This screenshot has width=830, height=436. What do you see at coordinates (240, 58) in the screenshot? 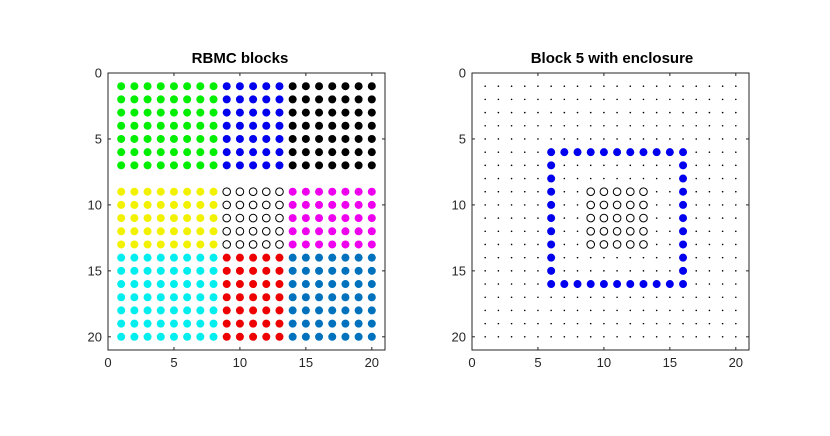
I see `chart-title: RBMC blocks` at bounding box center [240, 58].